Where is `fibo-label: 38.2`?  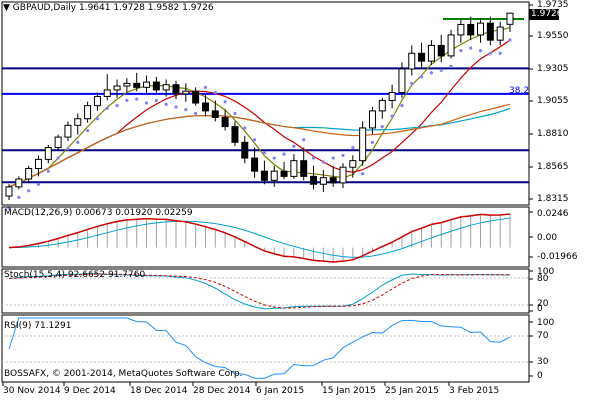
fibo-label: 38.2 is located at coordinates (519, 91).